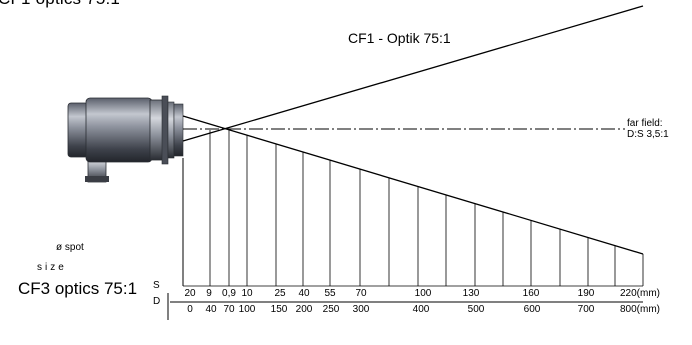 The image size is (692, 345). I want to click on d-value: 70, so click(229, 309).